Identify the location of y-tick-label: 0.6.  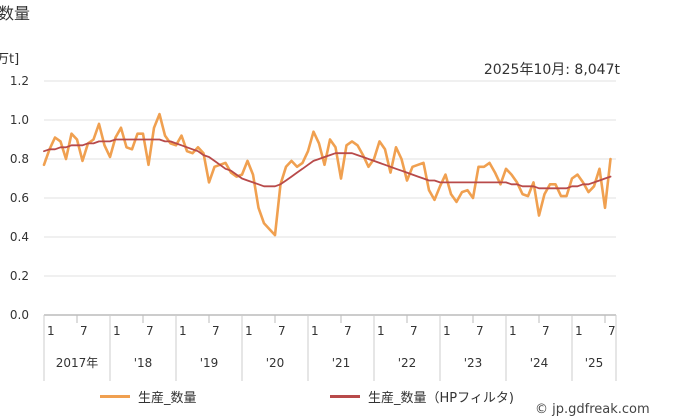
(19, 198).